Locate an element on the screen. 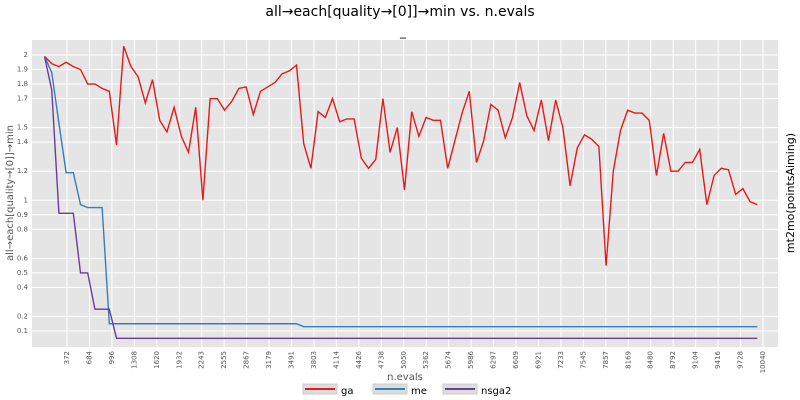  y-tick-label: 0.4 is located at coordinates (23, 287).